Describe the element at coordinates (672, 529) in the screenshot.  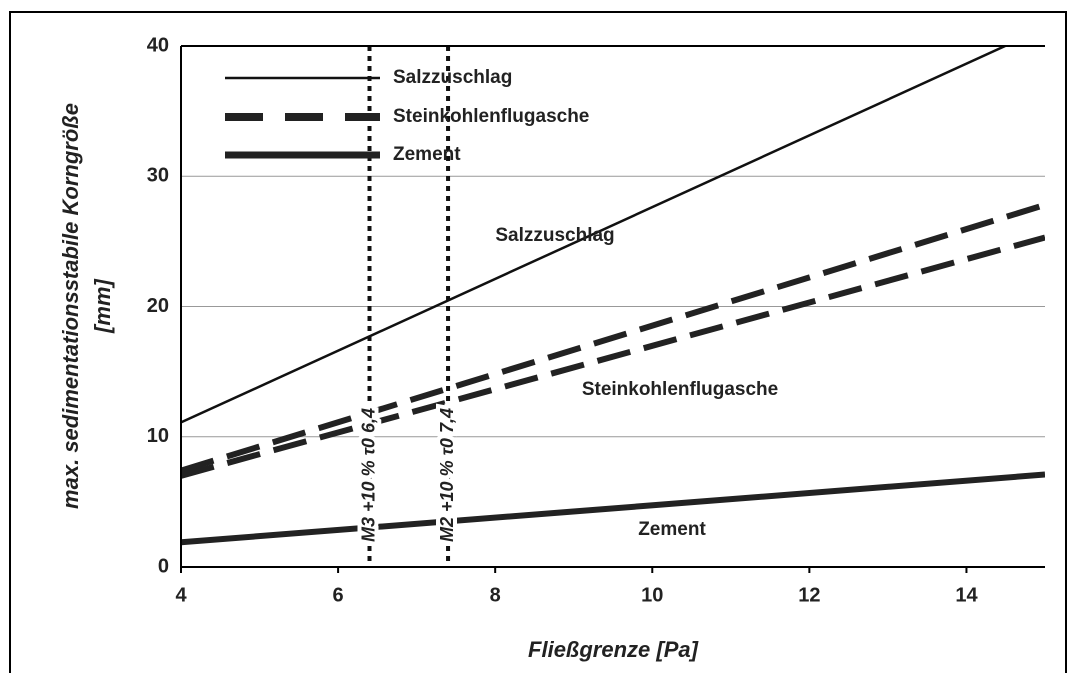
I see `series-label: Zement` at that location.